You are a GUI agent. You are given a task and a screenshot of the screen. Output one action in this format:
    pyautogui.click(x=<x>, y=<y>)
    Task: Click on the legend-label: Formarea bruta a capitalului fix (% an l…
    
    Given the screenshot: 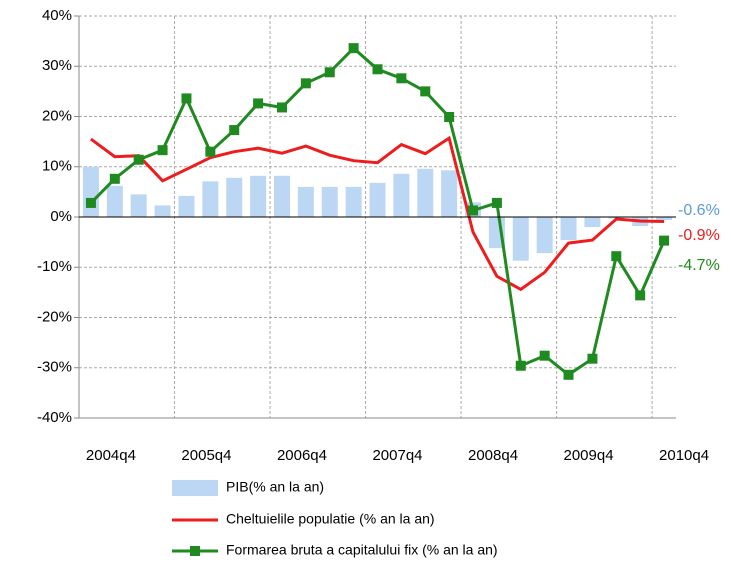 What is the action you would take?
    pyautogui.click(x=362, y=550)
    